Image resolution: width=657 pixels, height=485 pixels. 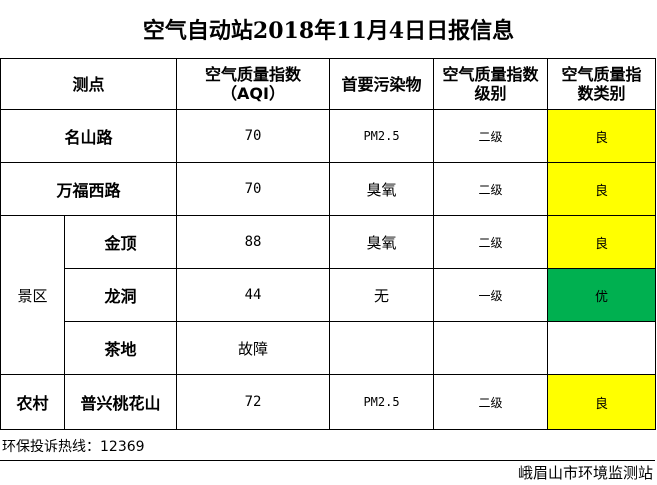 I want to click on primary-pollutant: 无, so click(x=382, y=295).